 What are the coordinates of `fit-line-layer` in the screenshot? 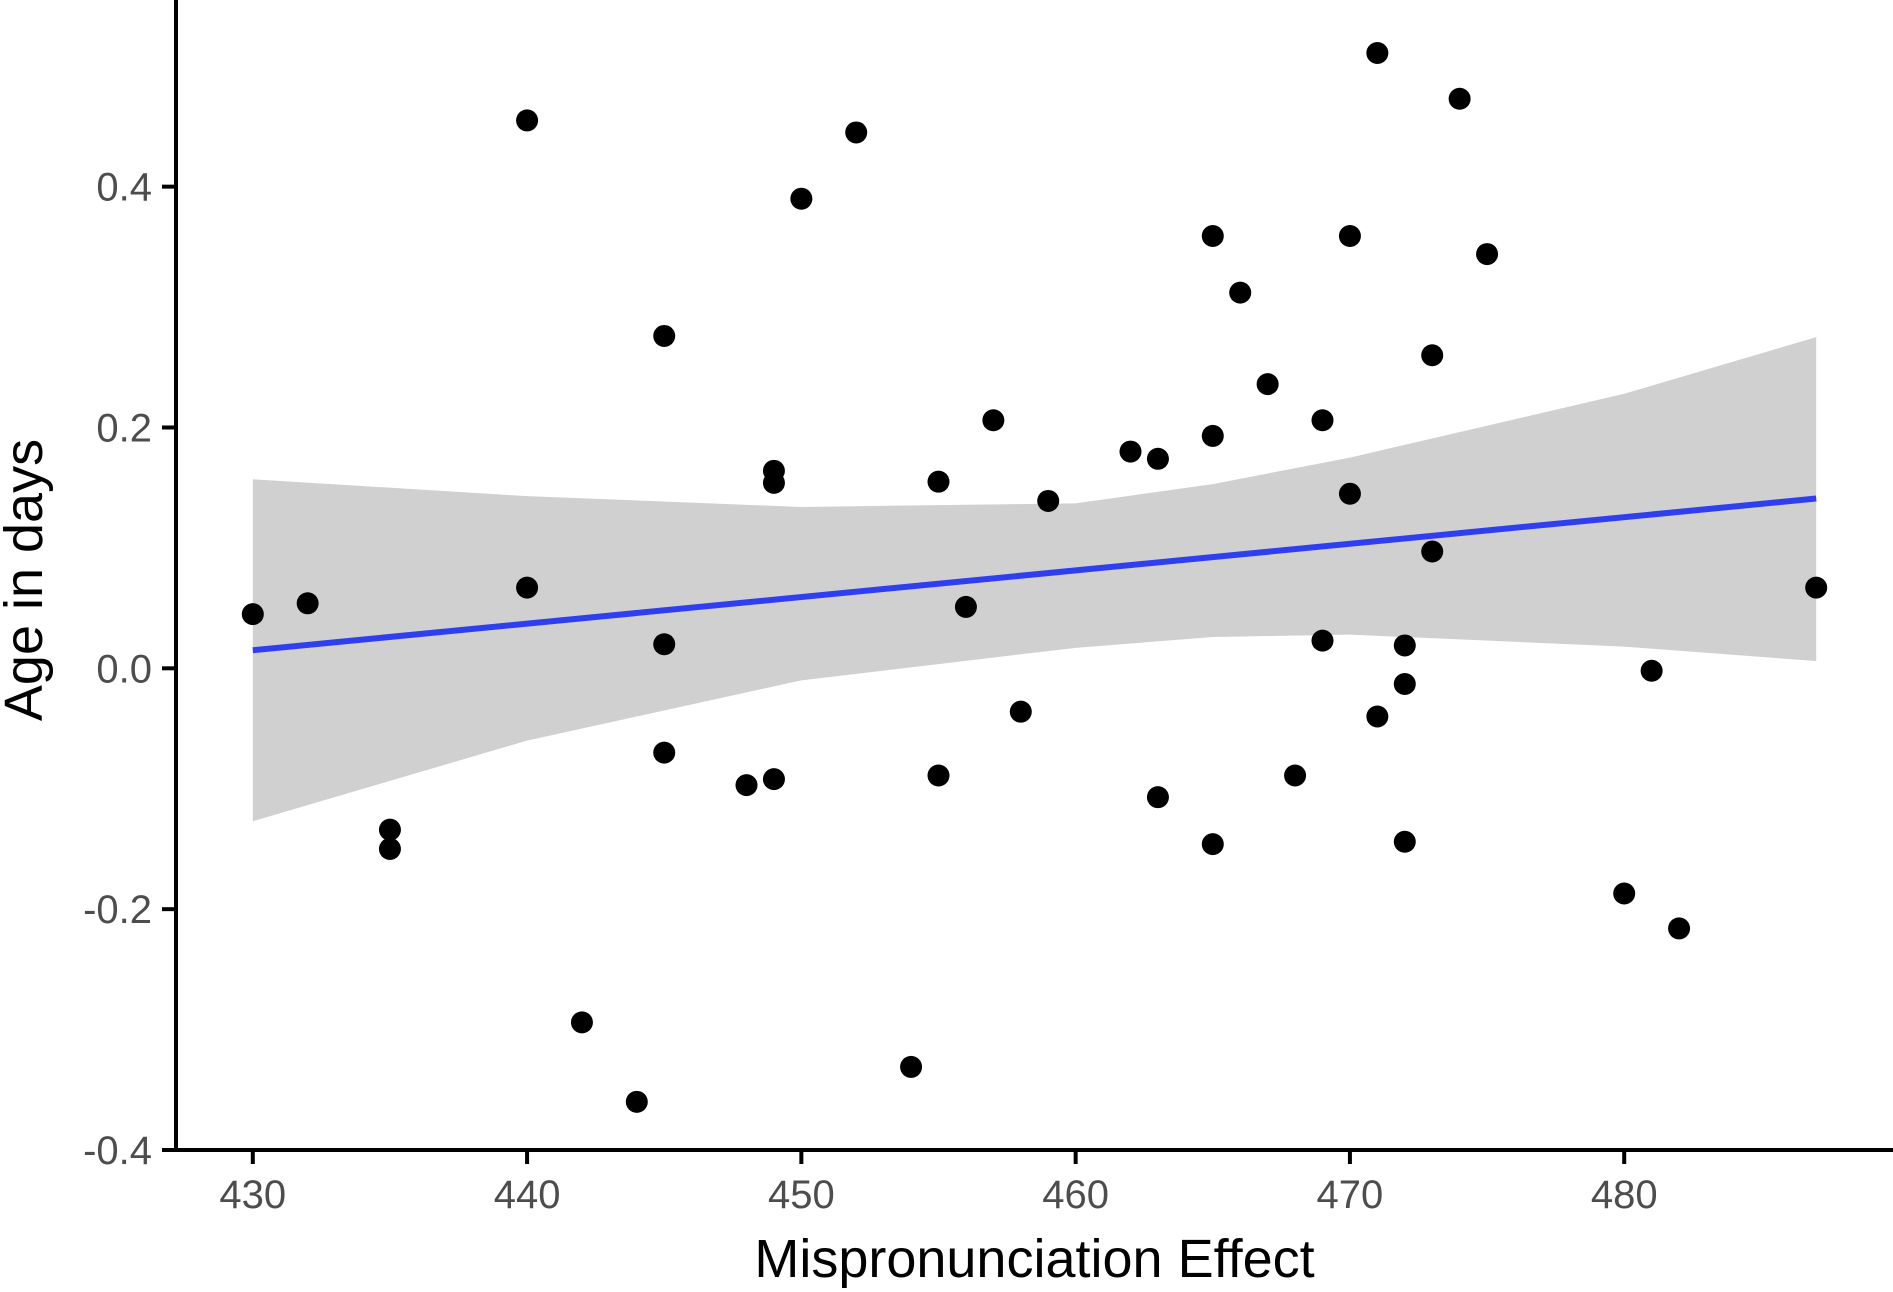 It's located at (1034, 574).